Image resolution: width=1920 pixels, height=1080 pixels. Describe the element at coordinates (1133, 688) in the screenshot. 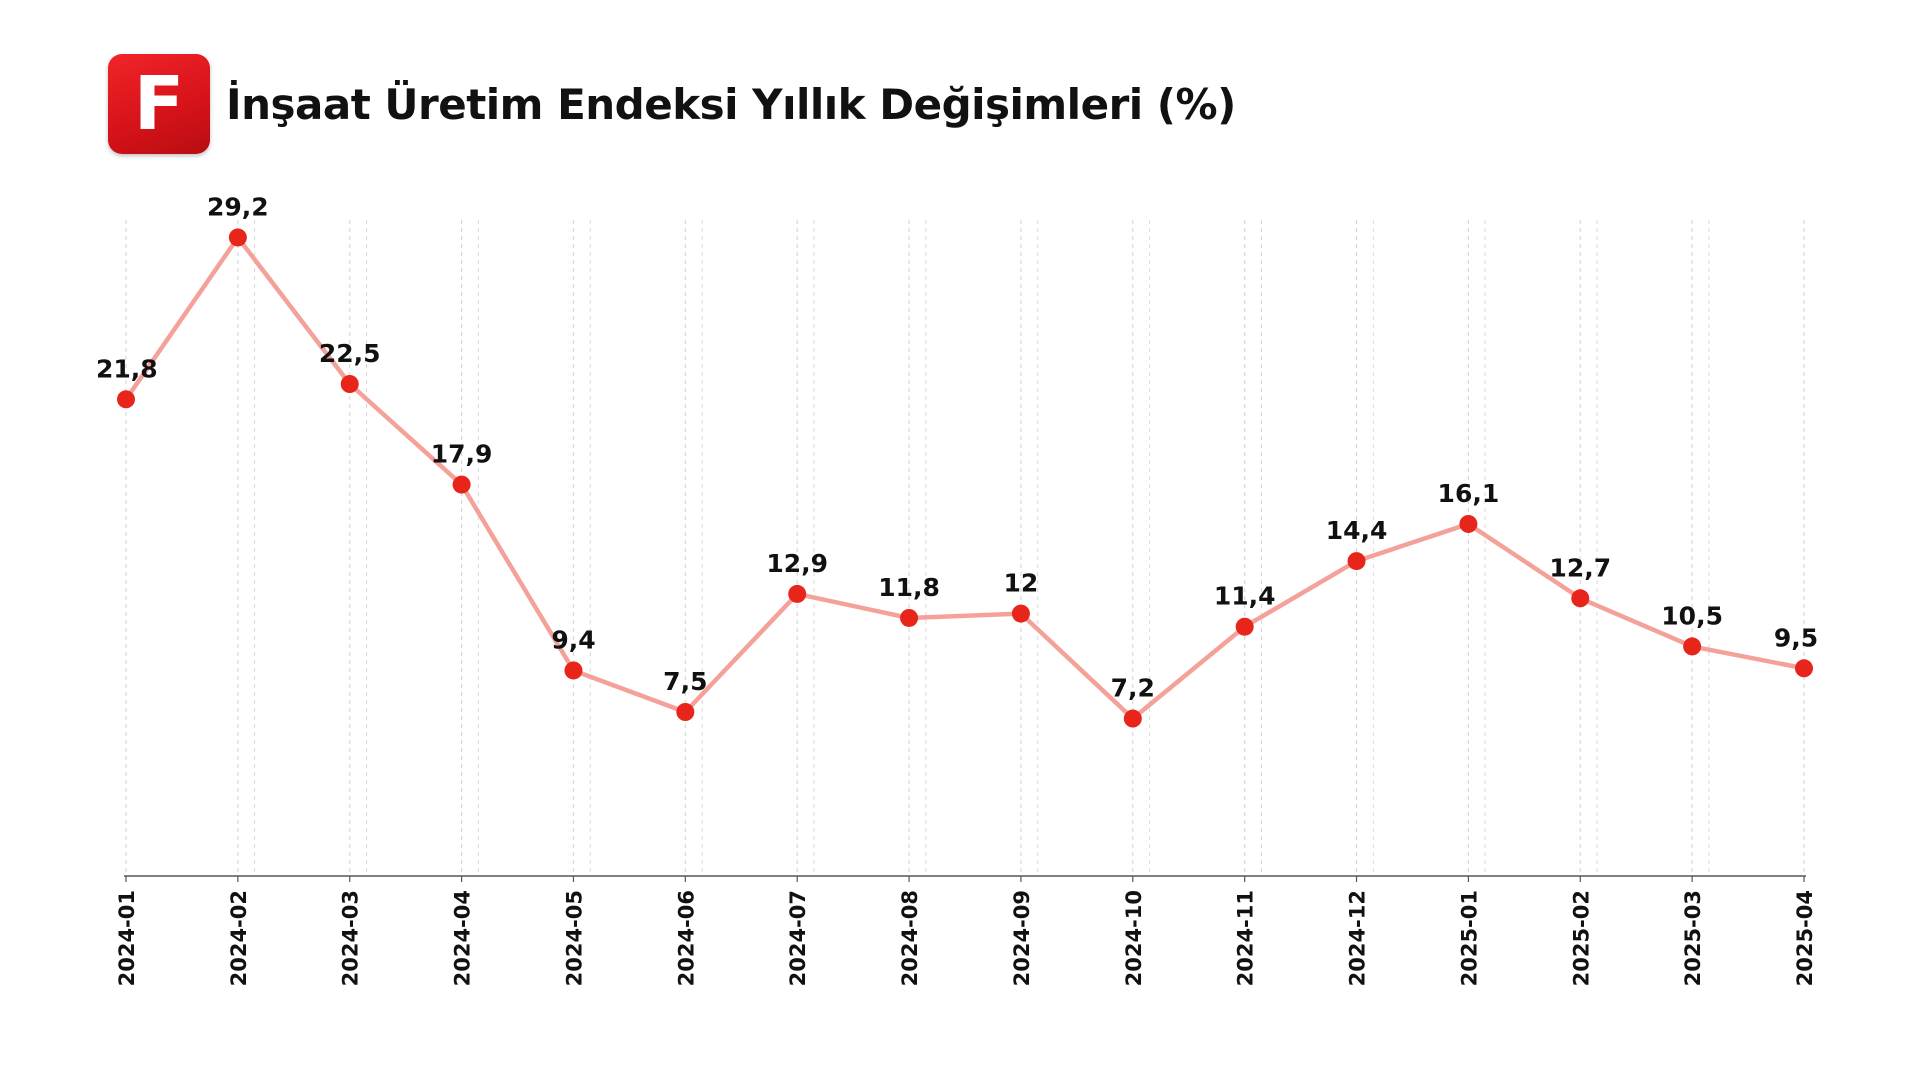

I see `data-label: 7,2` at that location.